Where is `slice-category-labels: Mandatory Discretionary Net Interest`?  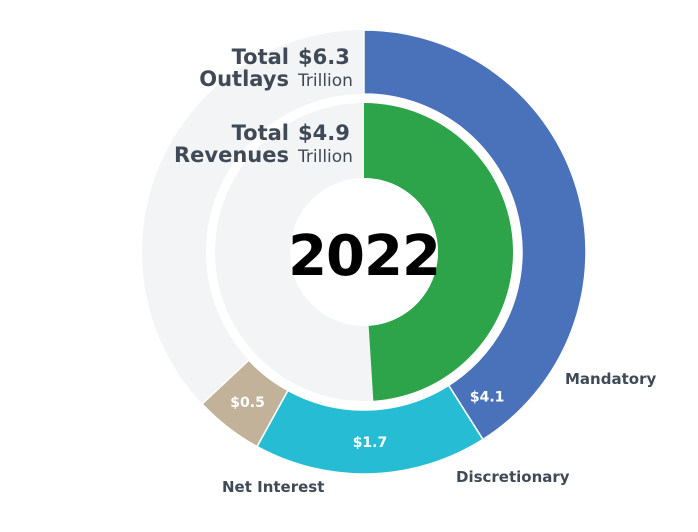 slice-category-labels: Mandatory Discretionary Net Interest is located at coordinates (439, 433).